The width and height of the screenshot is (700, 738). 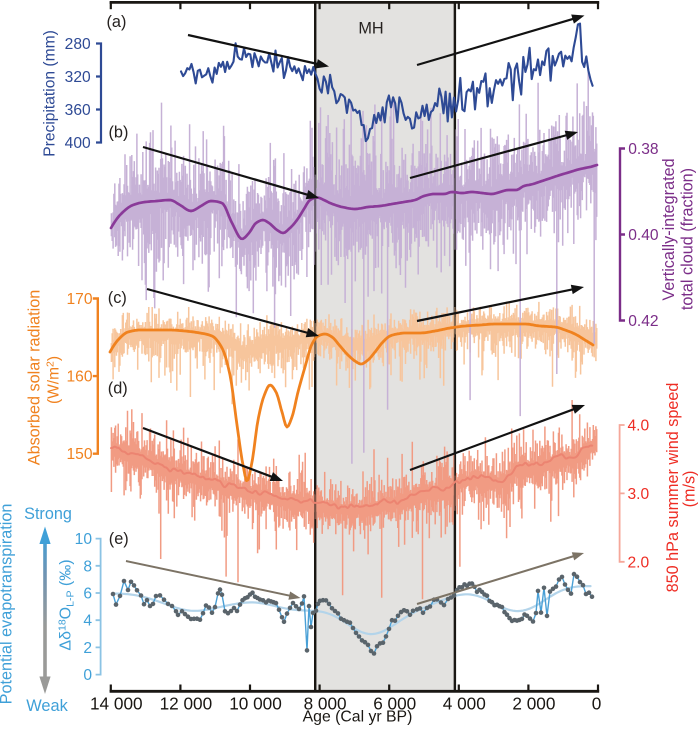 I want to click on svg-text: Absorbed solar radiation, so click(x=35, y=377).